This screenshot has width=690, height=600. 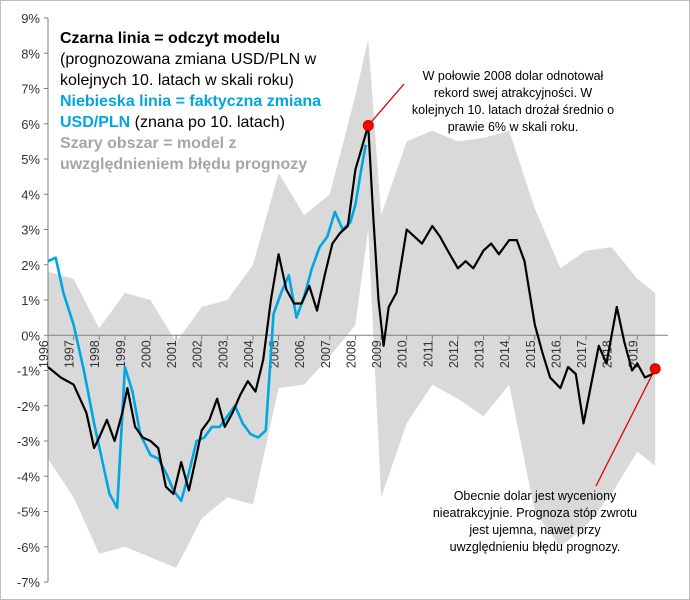 What do you see at coordinates (30, 230) in the screenshot?
I see `y-tick-label: 3%` at bounding box center [30, 230].